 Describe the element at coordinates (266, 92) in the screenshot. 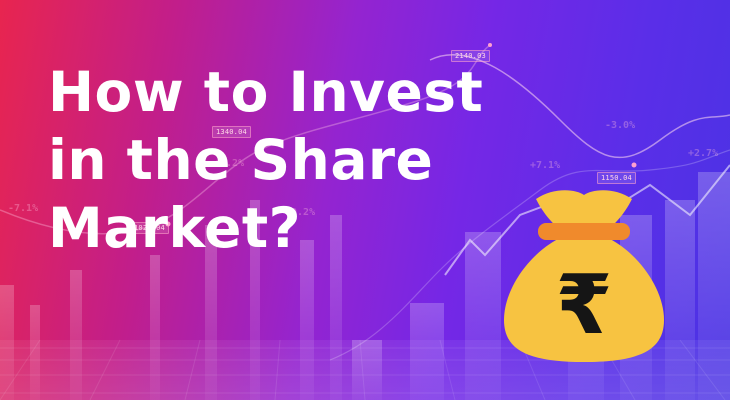

I see `headline-line: How to Invest` at that location.